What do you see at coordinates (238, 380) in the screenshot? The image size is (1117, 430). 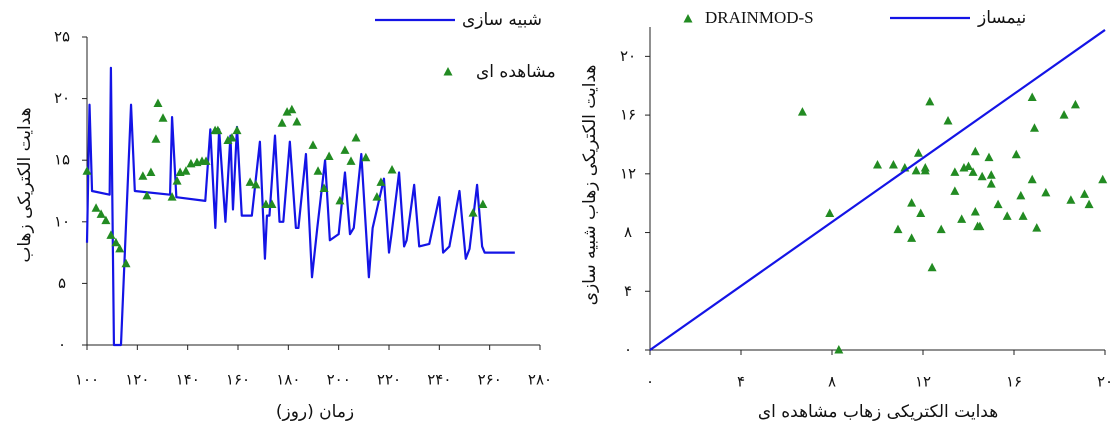 I see `x-tick-label: ۱۶۰` at bounding box center [238, 380].